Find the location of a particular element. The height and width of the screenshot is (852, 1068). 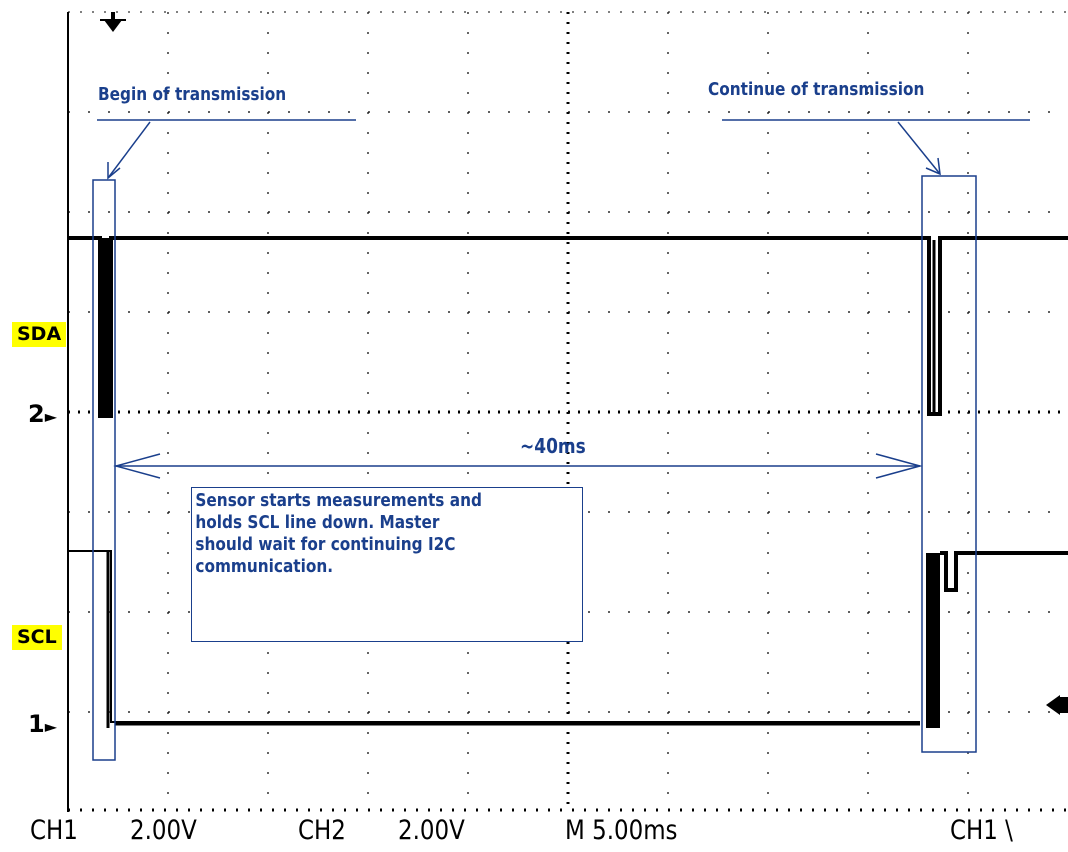

scl-channel-label: SCL is located at coordinates (37, 637).